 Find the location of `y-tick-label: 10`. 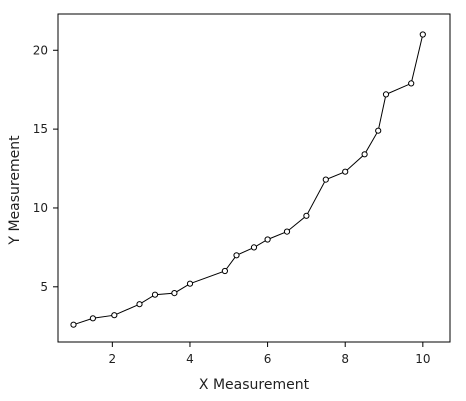

y-tick-label: 10 is located at coordinates (40, 208).